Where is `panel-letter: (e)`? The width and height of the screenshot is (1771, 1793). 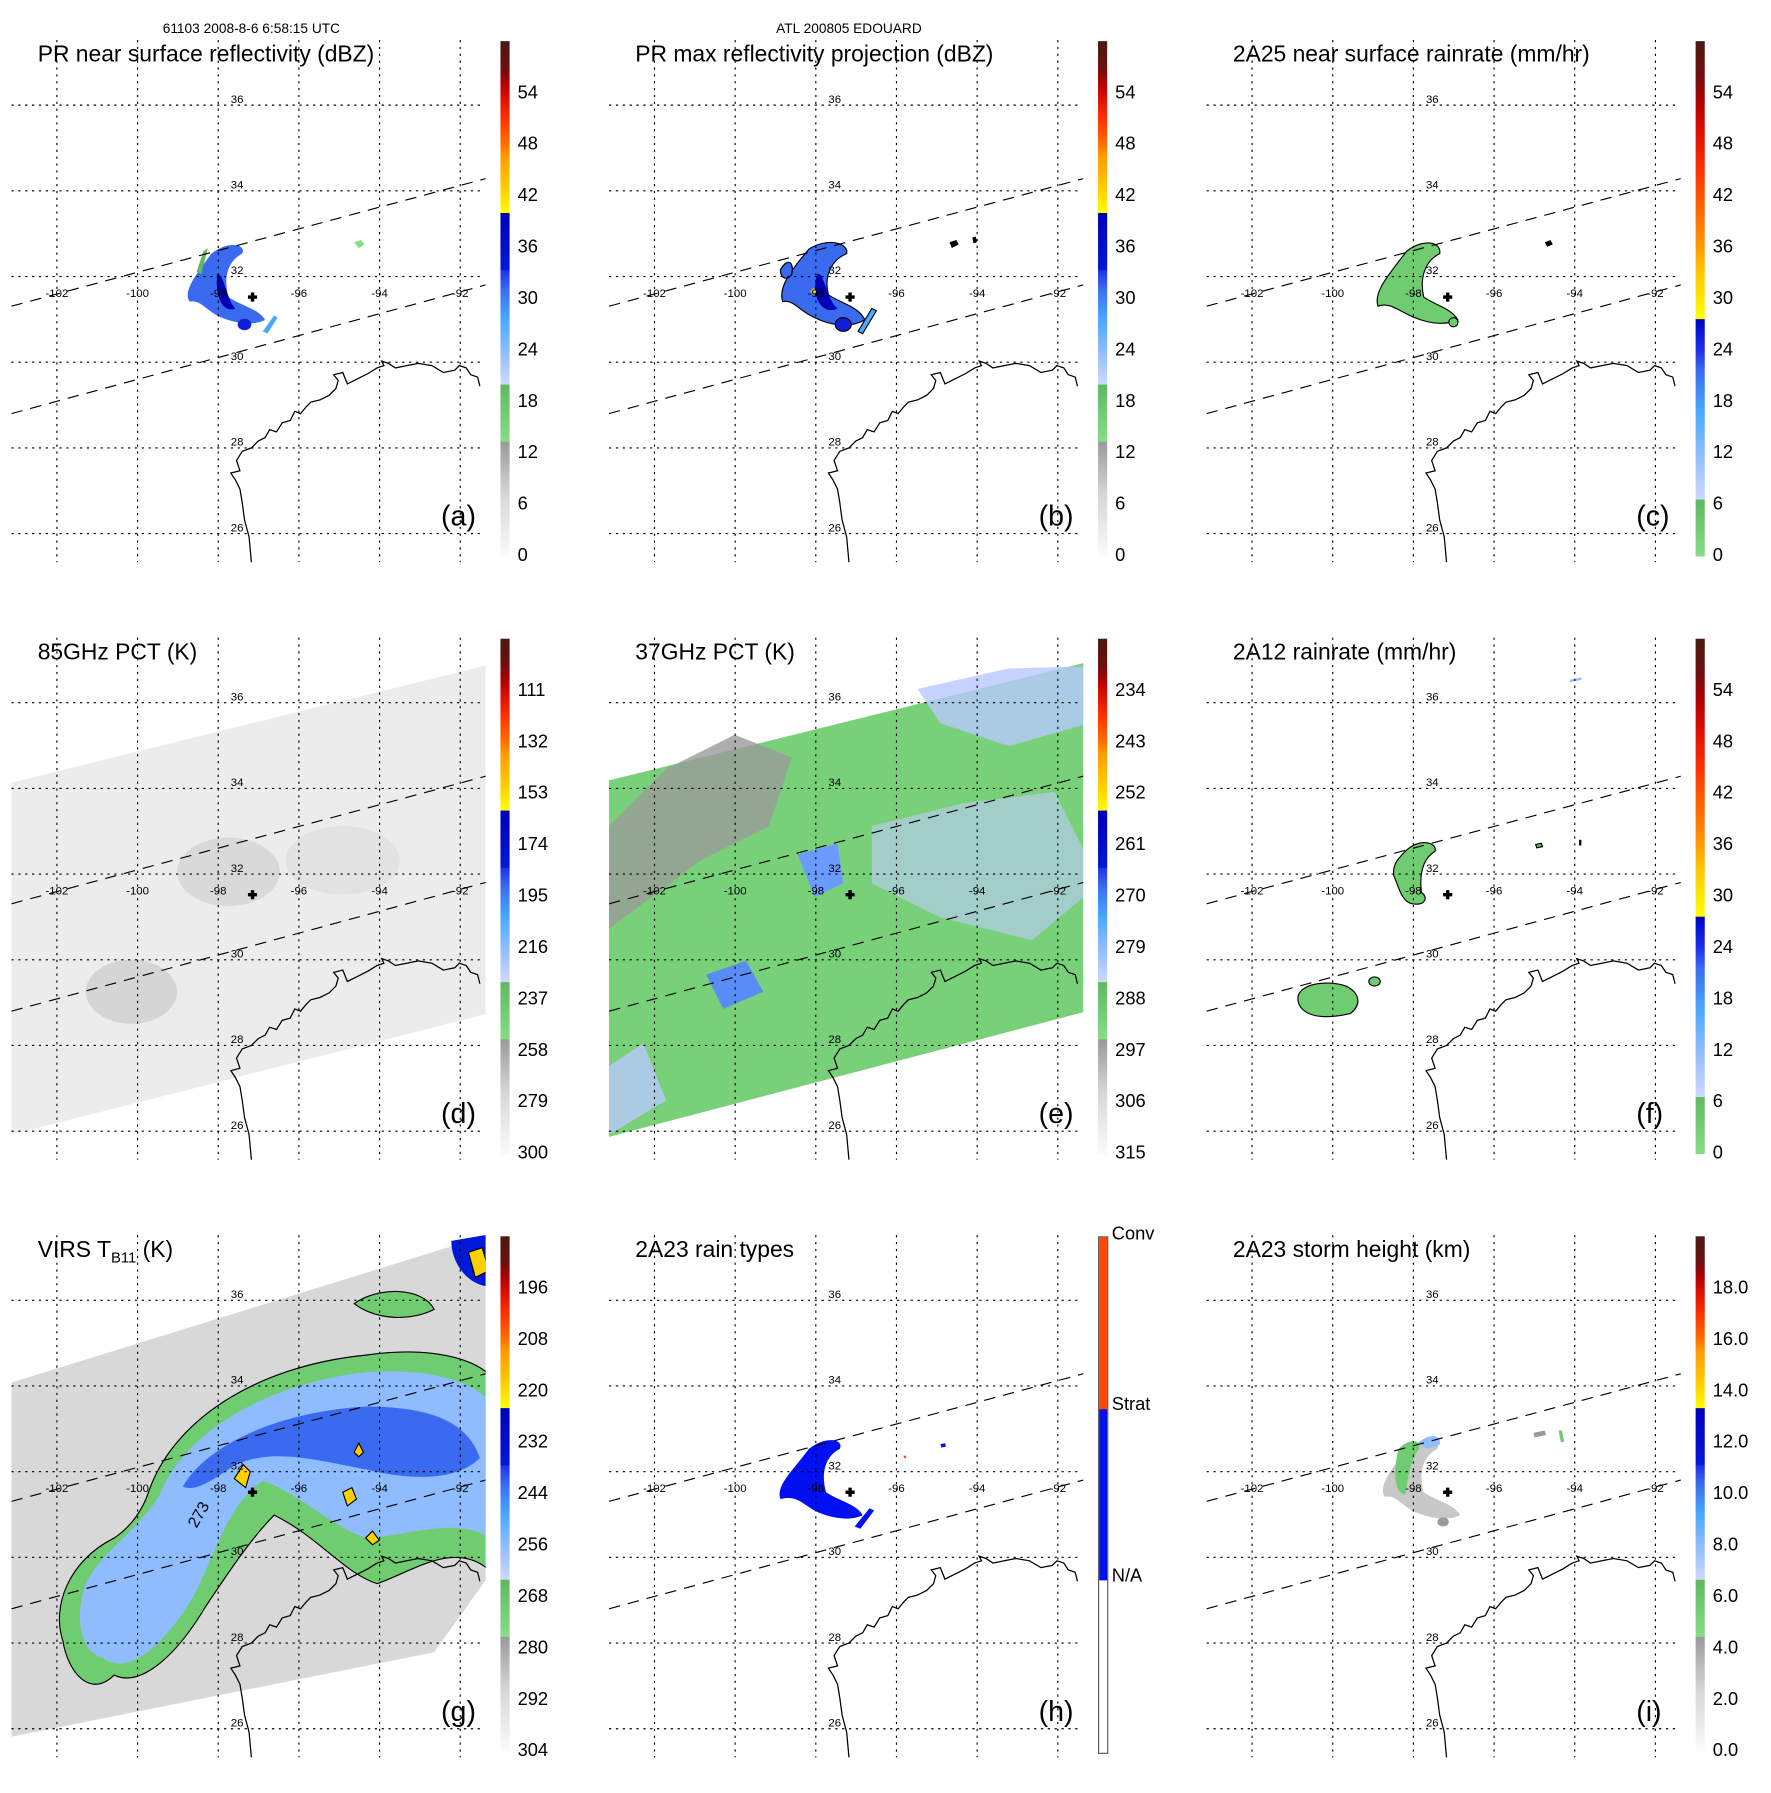 panel-letter: (e) is located at coordinates (1056, 1114).